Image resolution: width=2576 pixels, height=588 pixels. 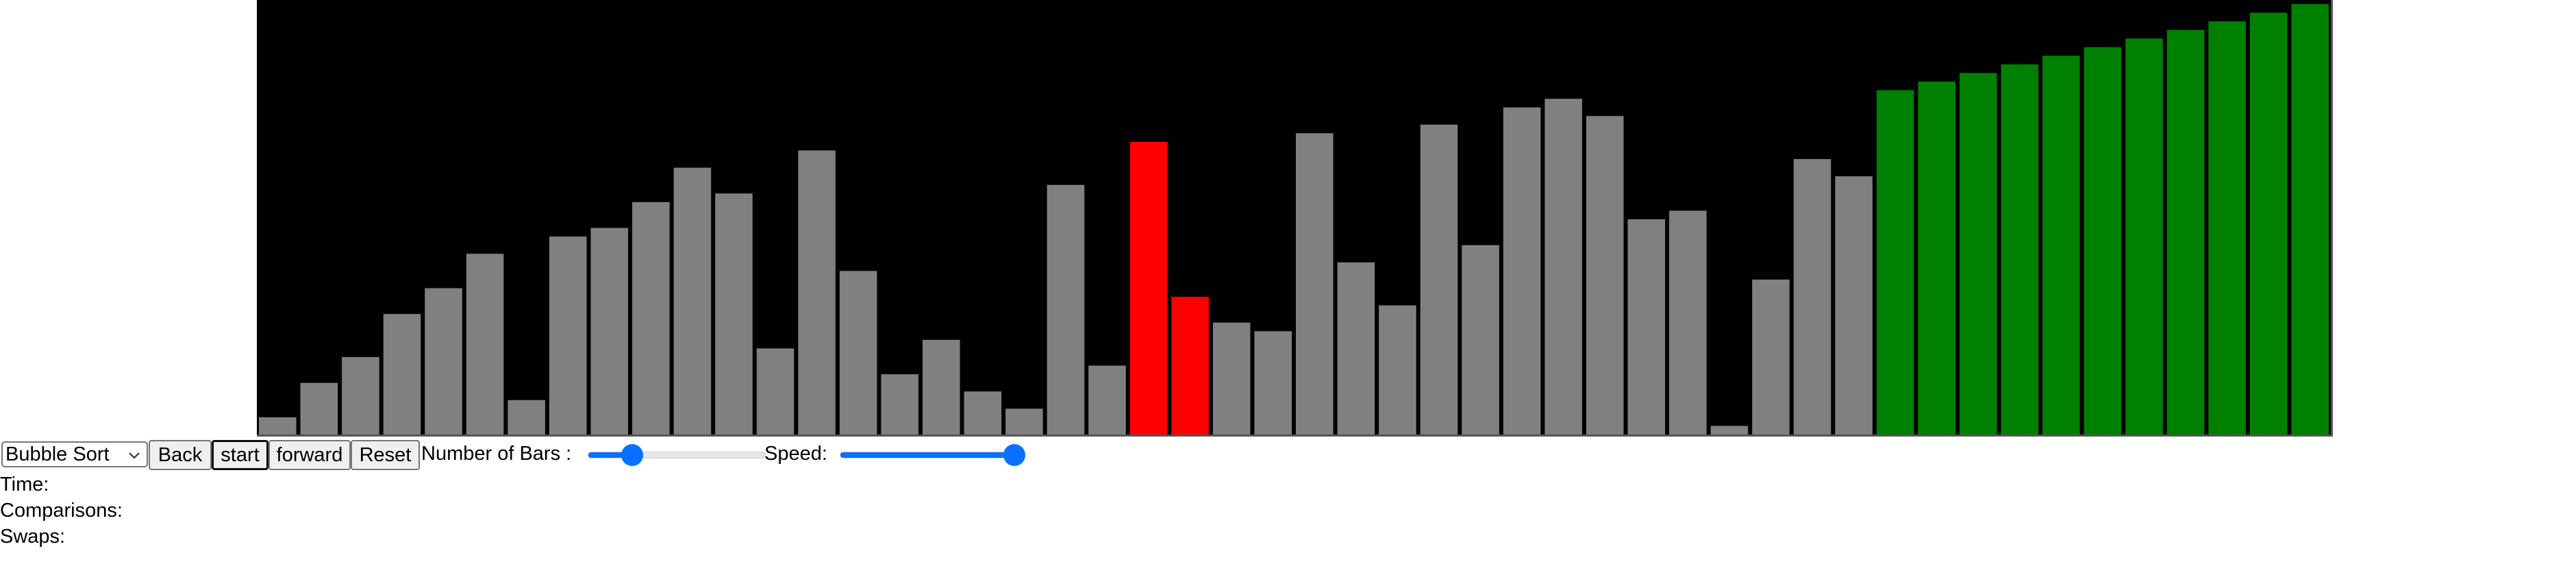 What do you see at coordinates (385, 455) in the screenshot?
I see `reset-button: Reset` at bounding box center [385, 455].